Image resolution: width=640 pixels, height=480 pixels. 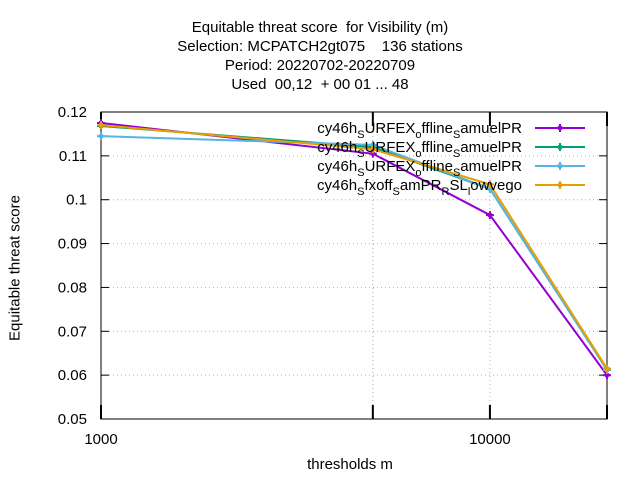 I want to click on legend-text: owvego, so click(x=496, y=185).